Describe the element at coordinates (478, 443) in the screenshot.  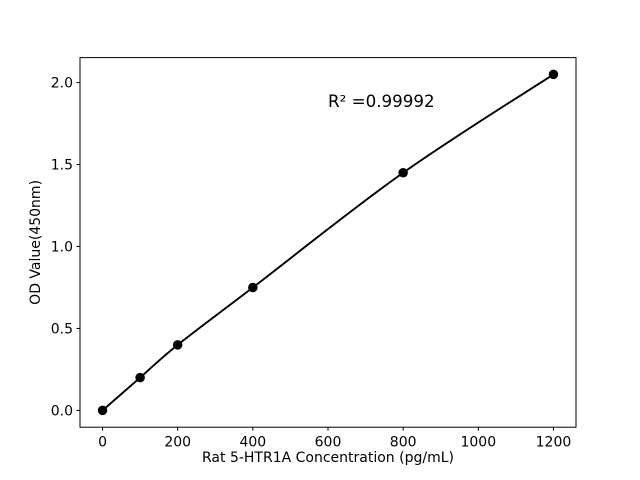
I see `x-tick-label: 1000` at that location.